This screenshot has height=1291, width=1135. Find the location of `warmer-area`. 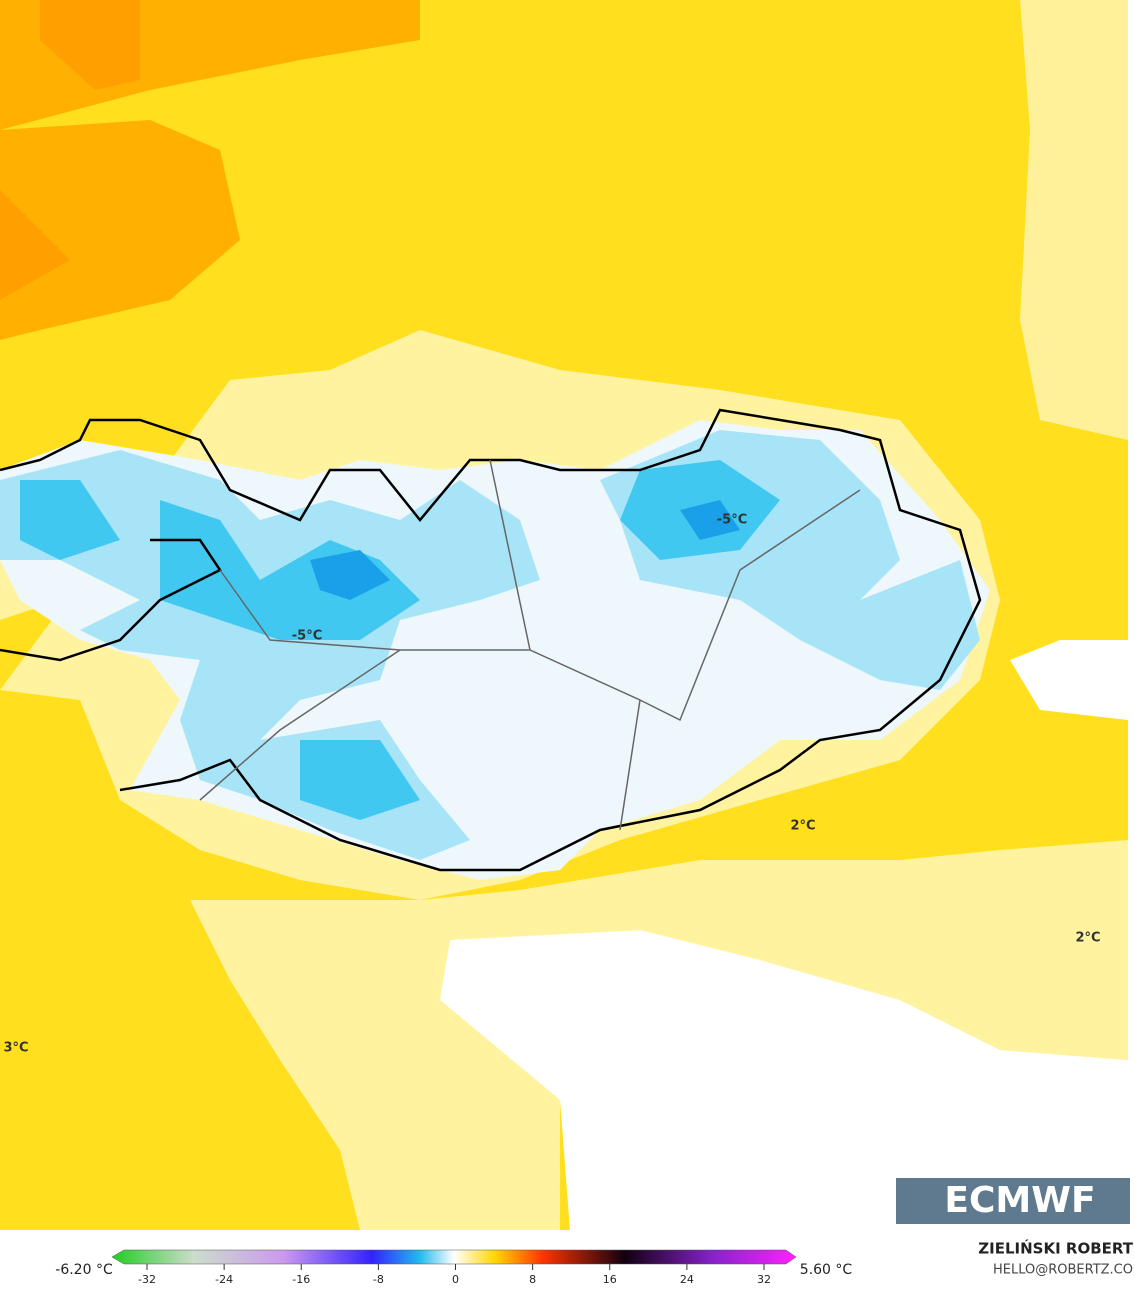

warmer-area is located at coordinates (70, 150).